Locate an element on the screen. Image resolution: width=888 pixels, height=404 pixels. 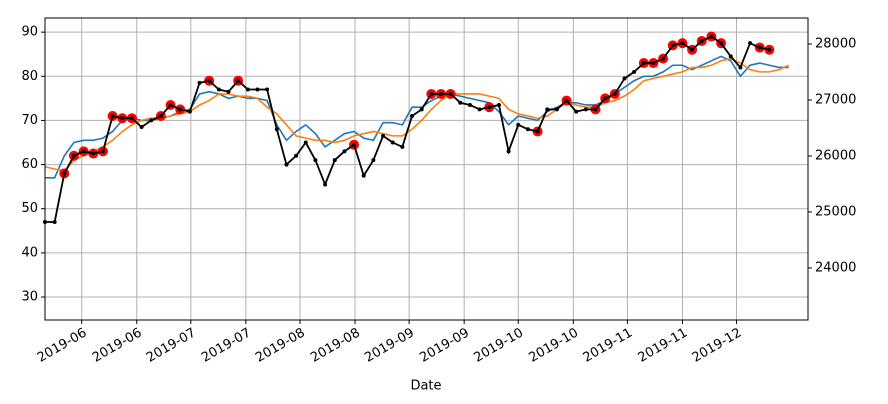
y2-tick-label: 28000 is located at coordinates (835, 44).